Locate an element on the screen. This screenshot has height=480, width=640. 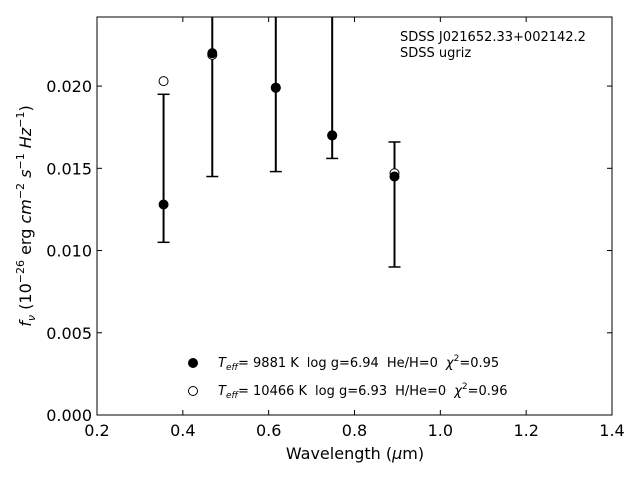
x-tick-label: 1.4 is located at coordinates (611, 430).